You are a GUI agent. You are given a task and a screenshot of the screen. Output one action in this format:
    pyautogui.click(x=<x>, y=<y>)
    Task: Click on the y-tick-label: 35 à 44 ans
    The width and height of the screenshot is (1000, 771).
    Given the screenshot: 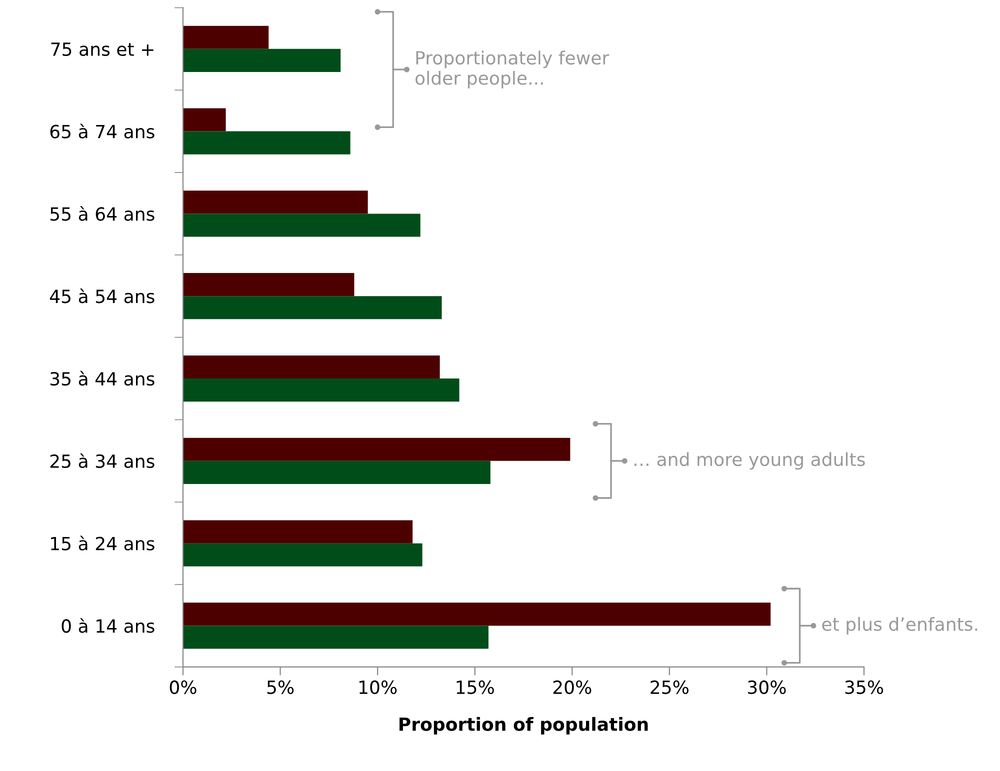 What is the action you would take?
    pyautogui.click(x=102, y=378)
    